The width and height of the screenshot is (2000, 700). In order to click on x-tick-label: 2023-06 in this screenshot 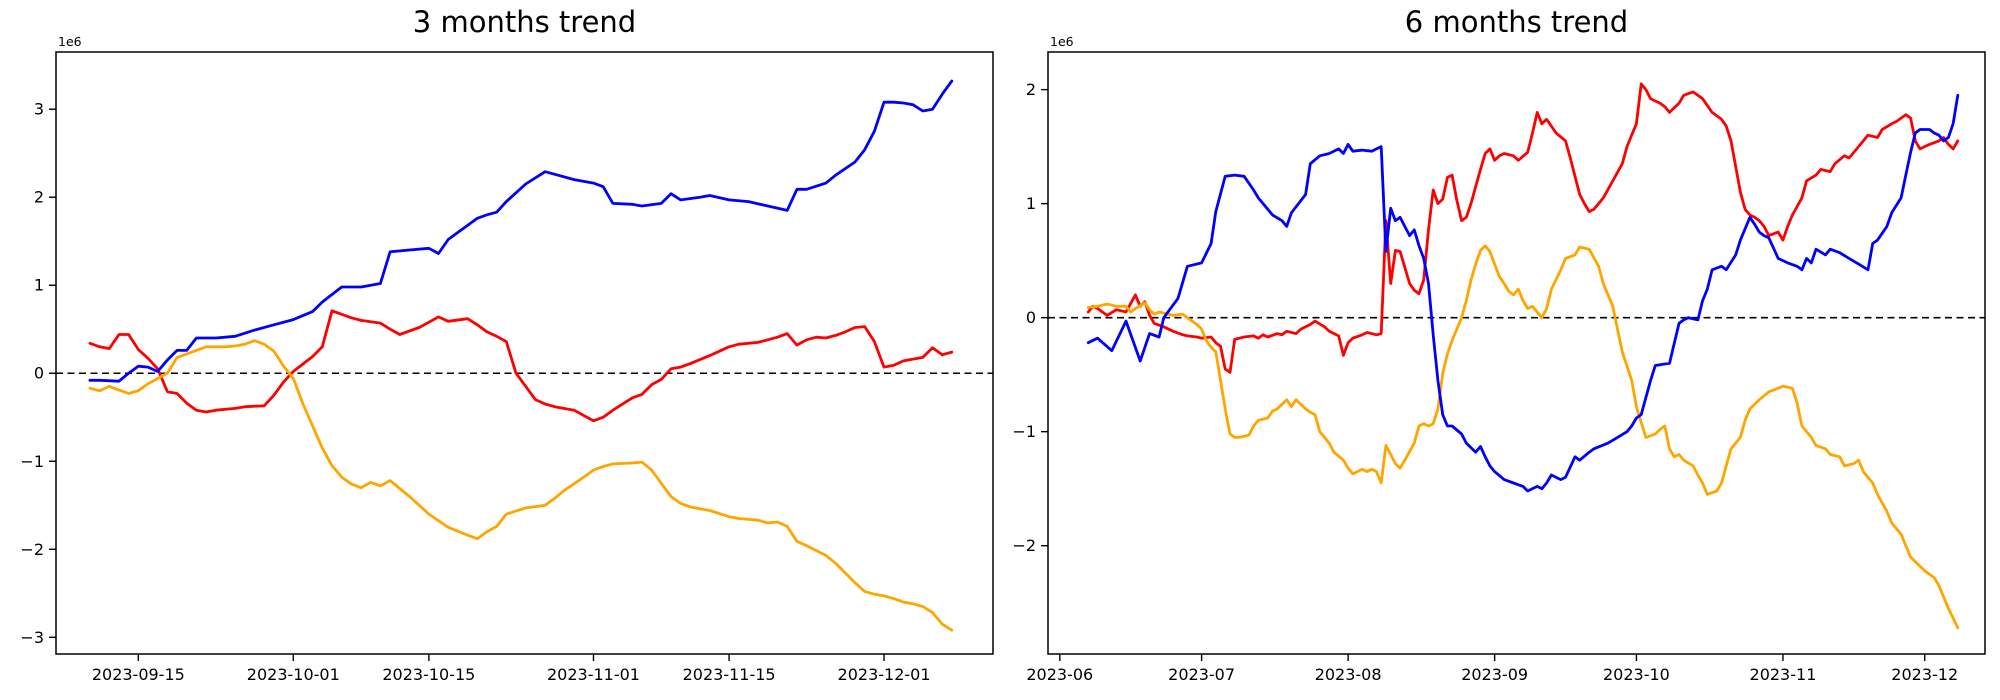, I will do `click(1059, 674)`.